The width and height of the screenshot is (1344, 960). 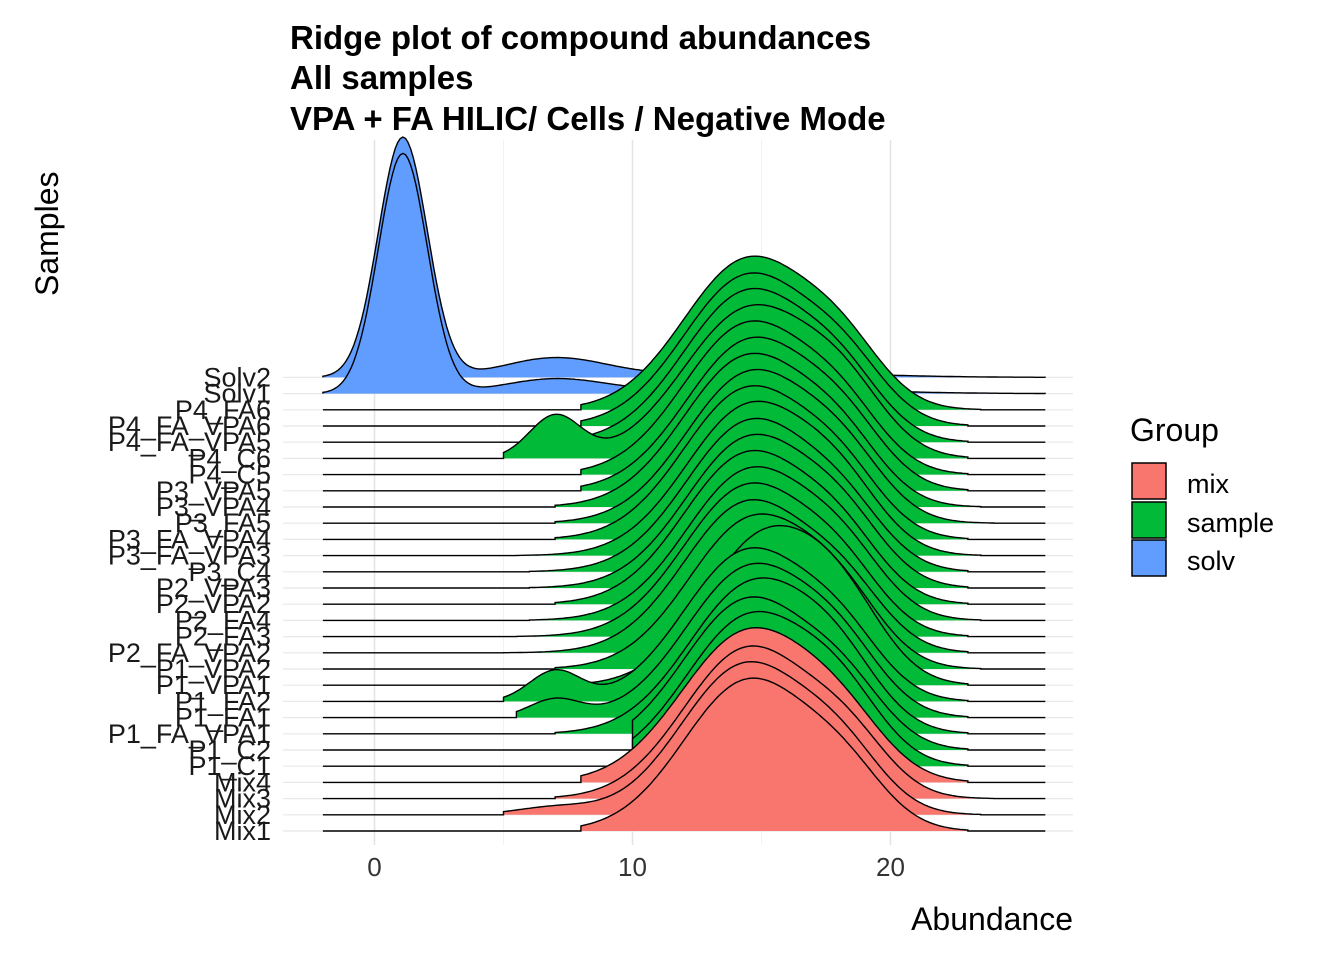 What do you see at coordinates (992, 919) in the screenshot?
I see `x-axis-label: Abundance` at bounding box center [992, 919].